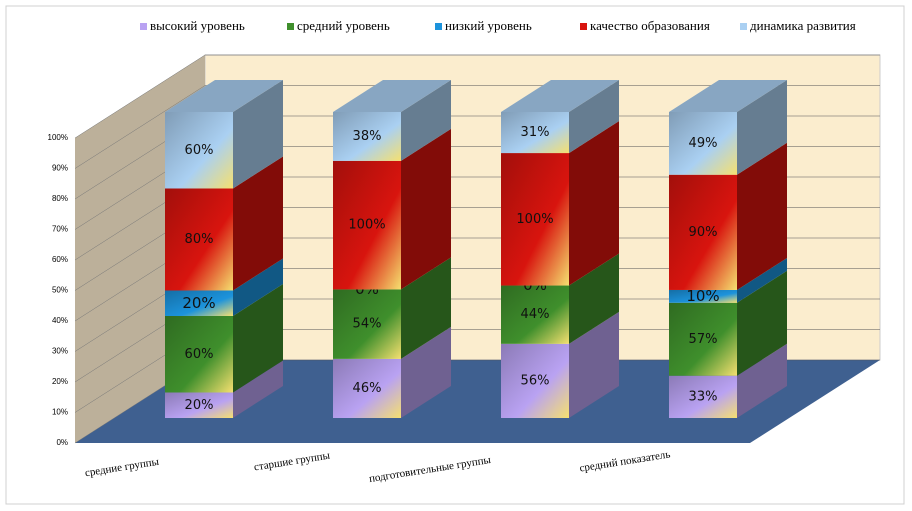 This screenshot has width=912, height=511. I want to click on value-label: 33%, so click(703, 396).